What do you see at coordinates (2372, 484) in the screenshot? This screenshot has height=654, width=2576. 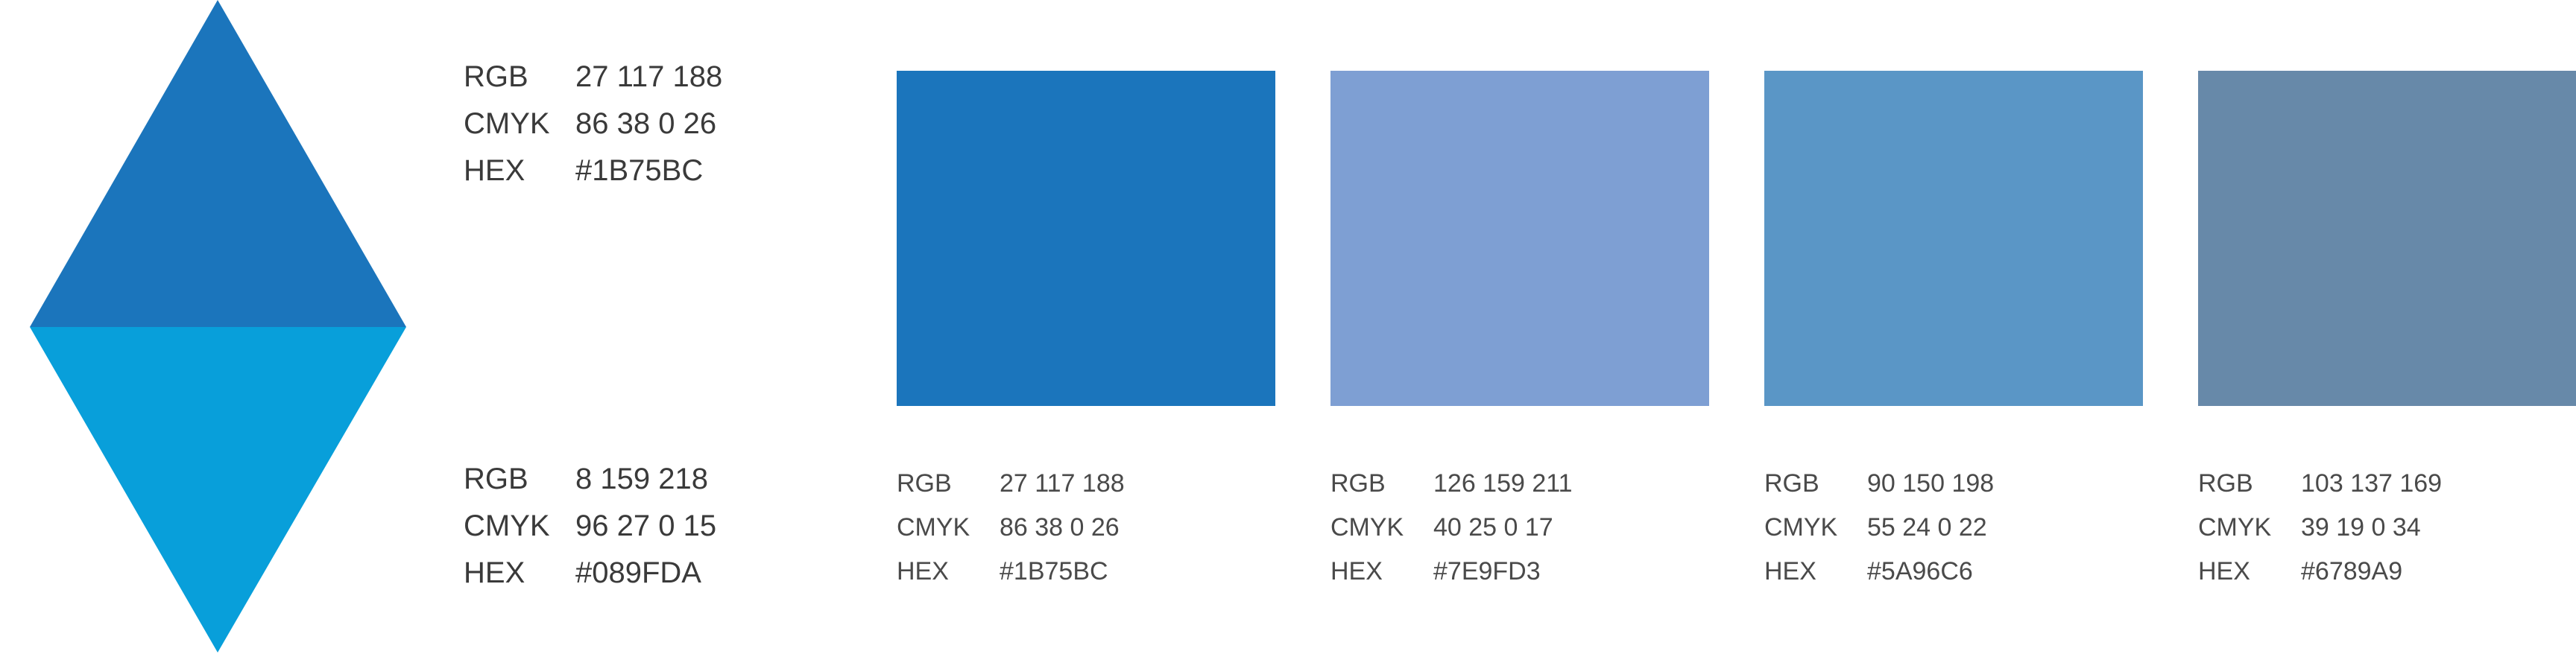 I see `rgb-value: 103 137 169` at bounding box center [2372, 484].